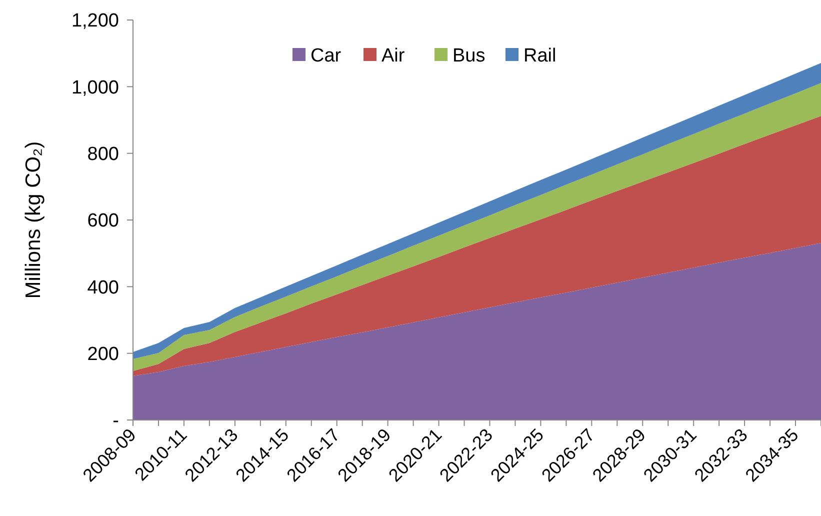 The image size is (821, 516). I want to click on y-tick-label: 1,000, so click(95, 87).